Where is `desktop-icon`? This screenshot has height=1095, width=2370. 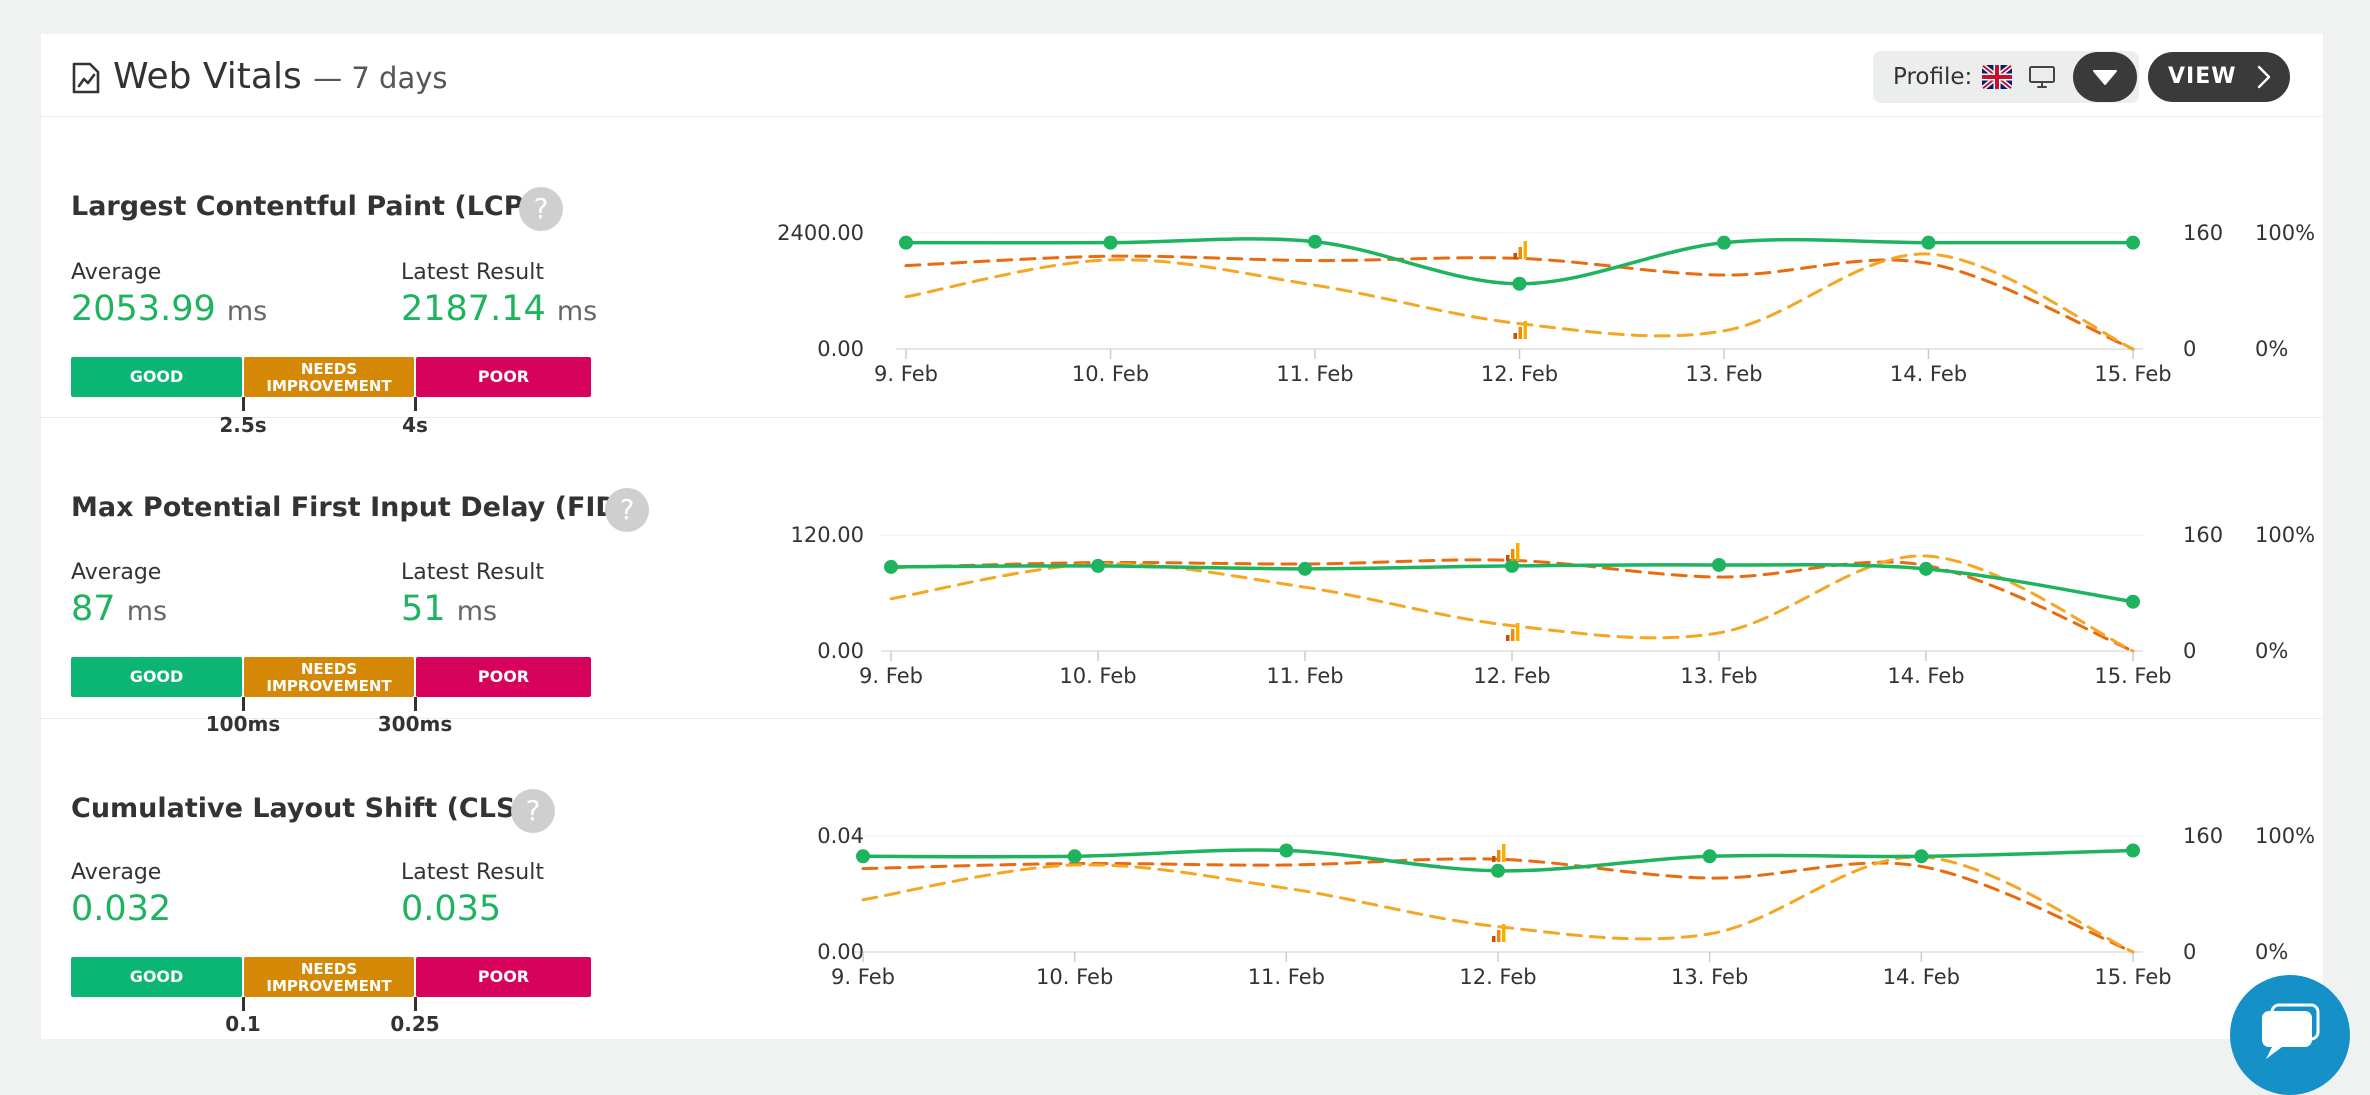 desktop-icon is located at coordinates (2042, 77).